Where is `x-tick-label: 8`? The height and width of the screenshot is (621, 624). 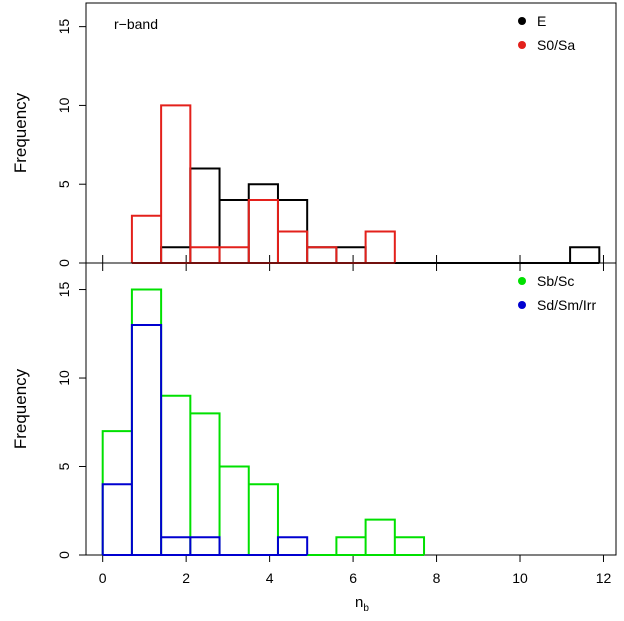 x-tick-label: 8 is located at coordinates (437, 578).